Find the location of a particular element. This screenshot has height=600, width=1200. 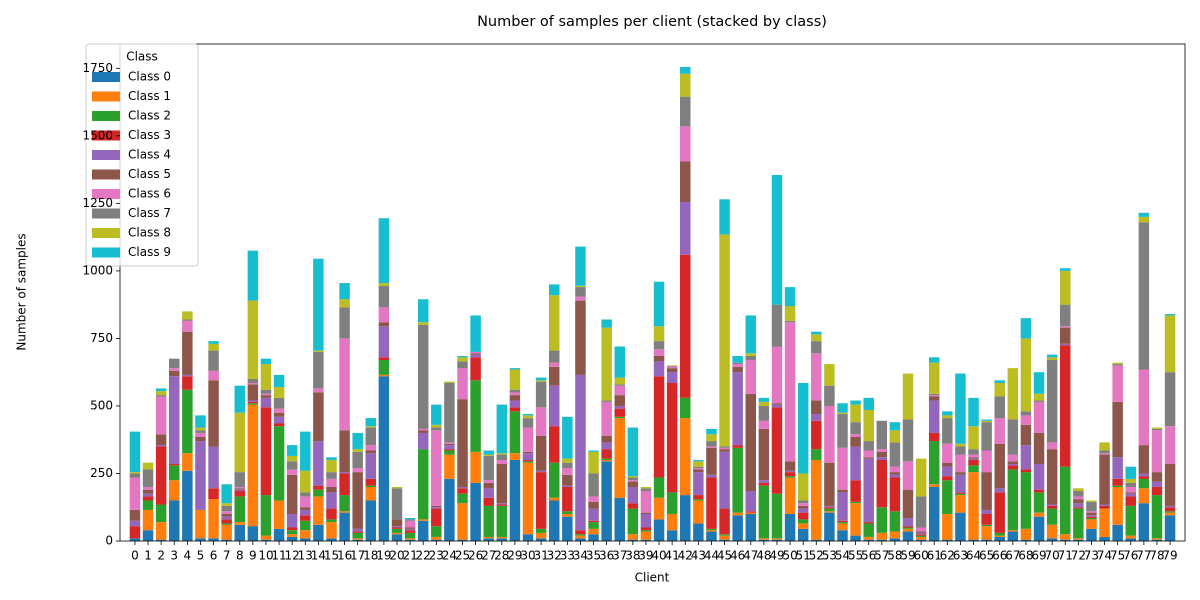

x-tick-label: 18 is located at coordinates (370, 556).